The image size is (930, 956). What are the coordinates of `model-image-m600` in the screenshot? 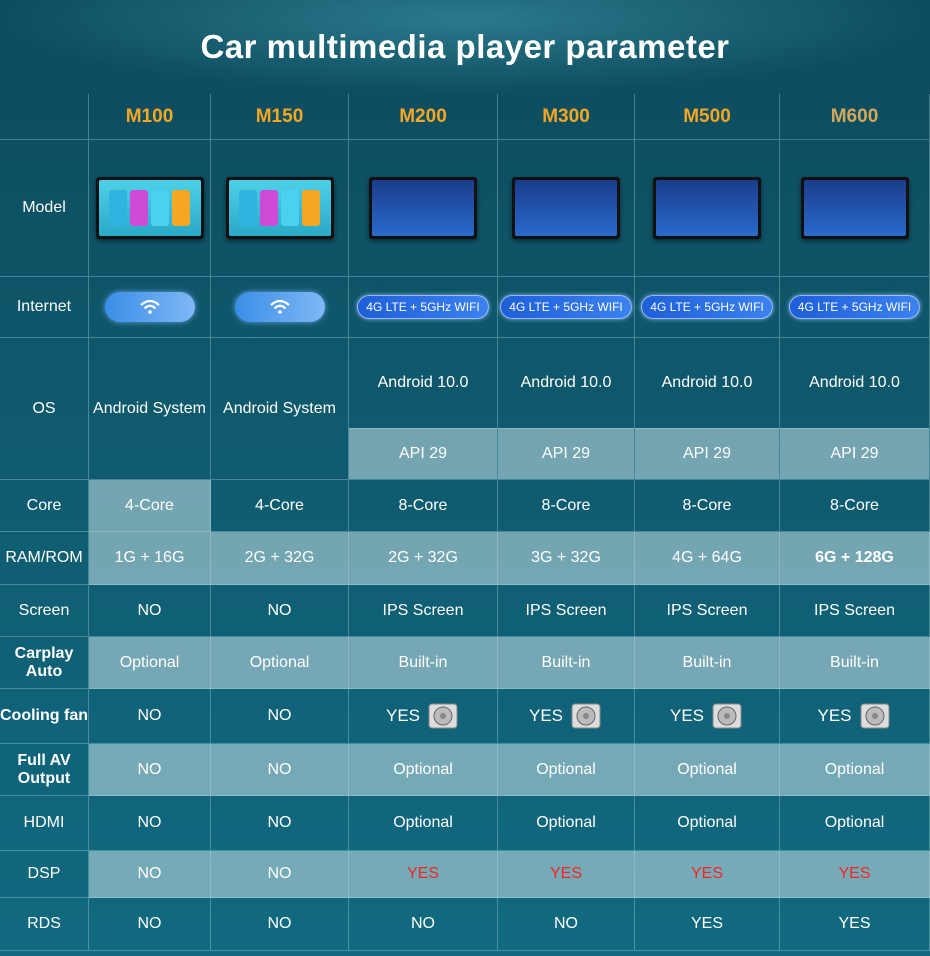 It's located at (855, 208).